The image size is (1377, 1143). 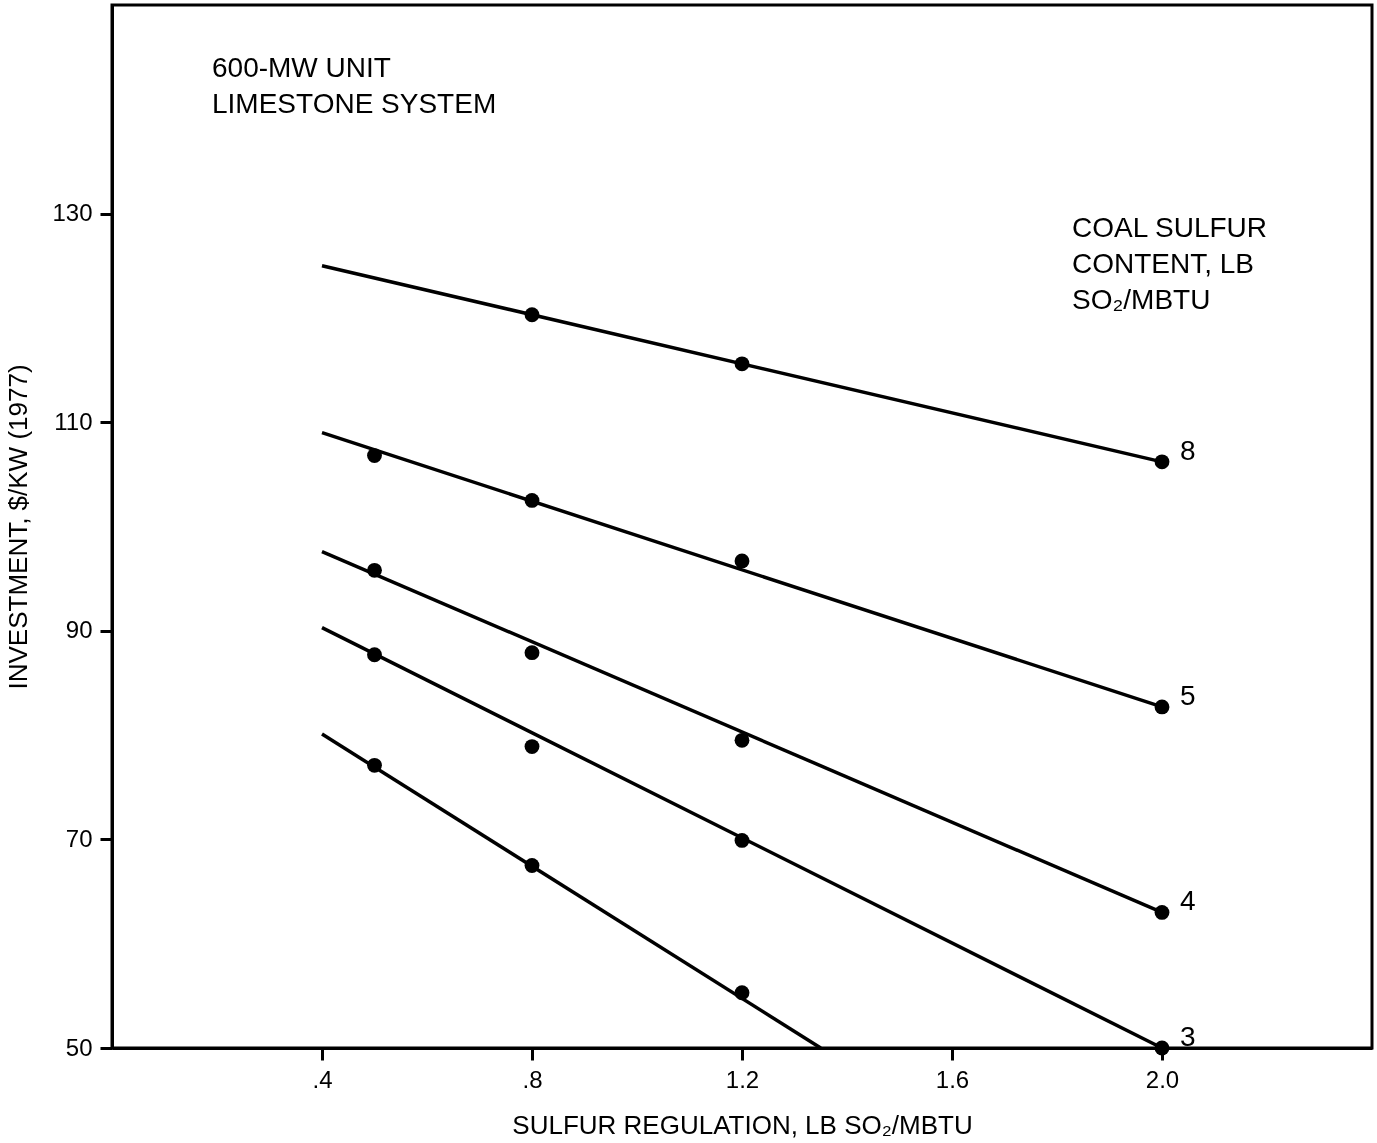 What do you see at coordinates (1188, 695) in the screenshot?
I see `series-label: 5` at bounding box center [1188, 695].